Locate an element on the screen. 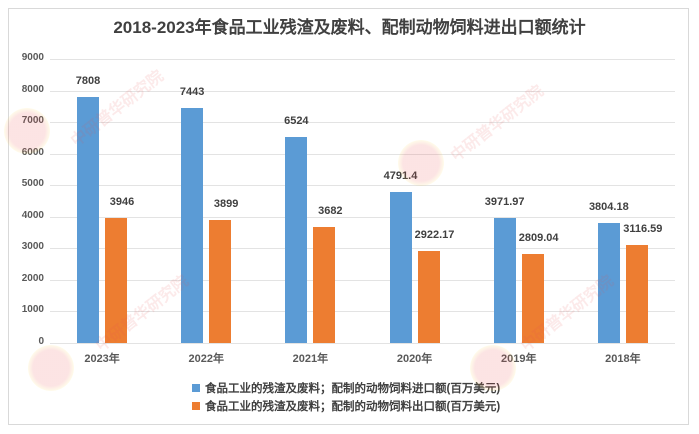 This screenshot has width=699, height=434. y-tick-label: 5000 is located at coordinates (32, 184).